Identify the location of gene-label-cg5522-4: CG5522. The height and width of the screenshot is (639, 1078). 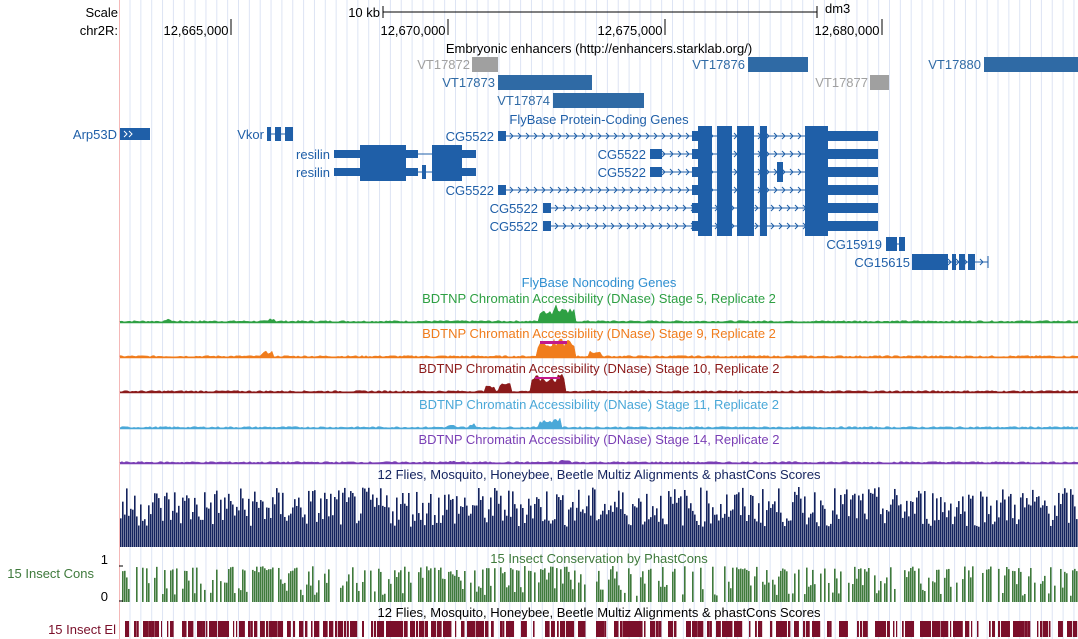
(469, 190).